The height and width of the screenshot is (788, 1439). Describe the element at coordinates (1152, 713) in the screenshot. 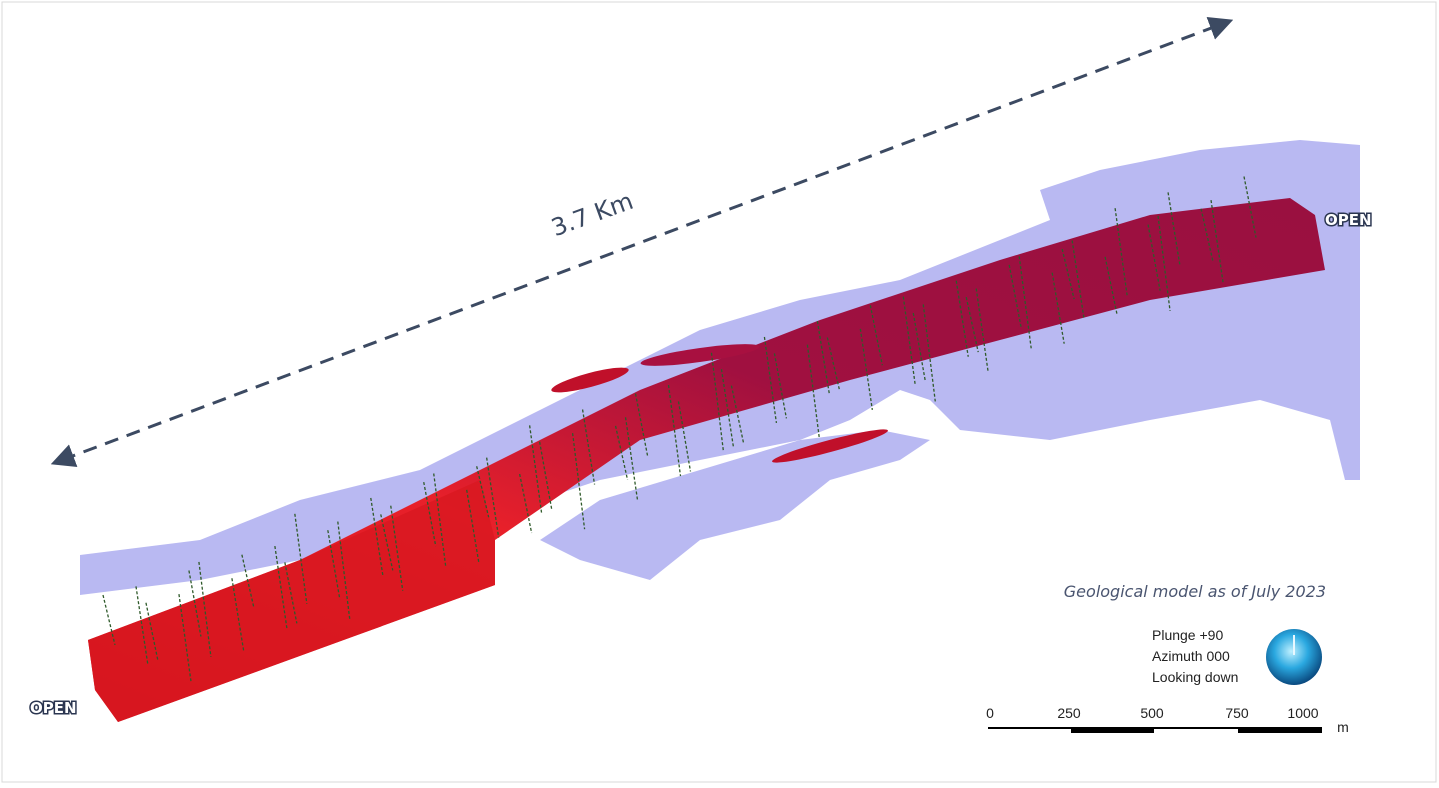

I see `scale-label: 500` at that location.